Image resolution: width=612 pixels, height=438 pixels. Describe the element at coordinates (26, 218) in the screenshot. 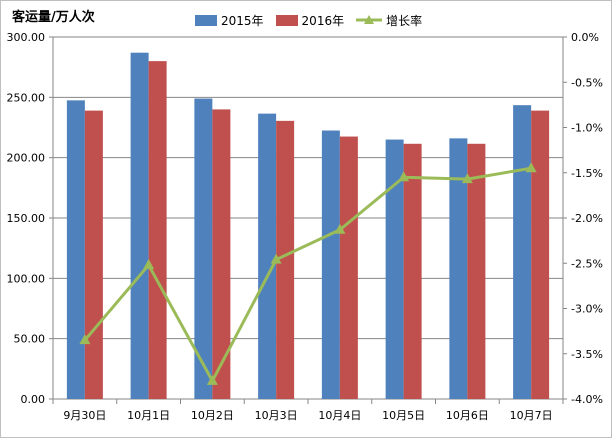

I see `y-left-tick-label: 150.00` at that location.